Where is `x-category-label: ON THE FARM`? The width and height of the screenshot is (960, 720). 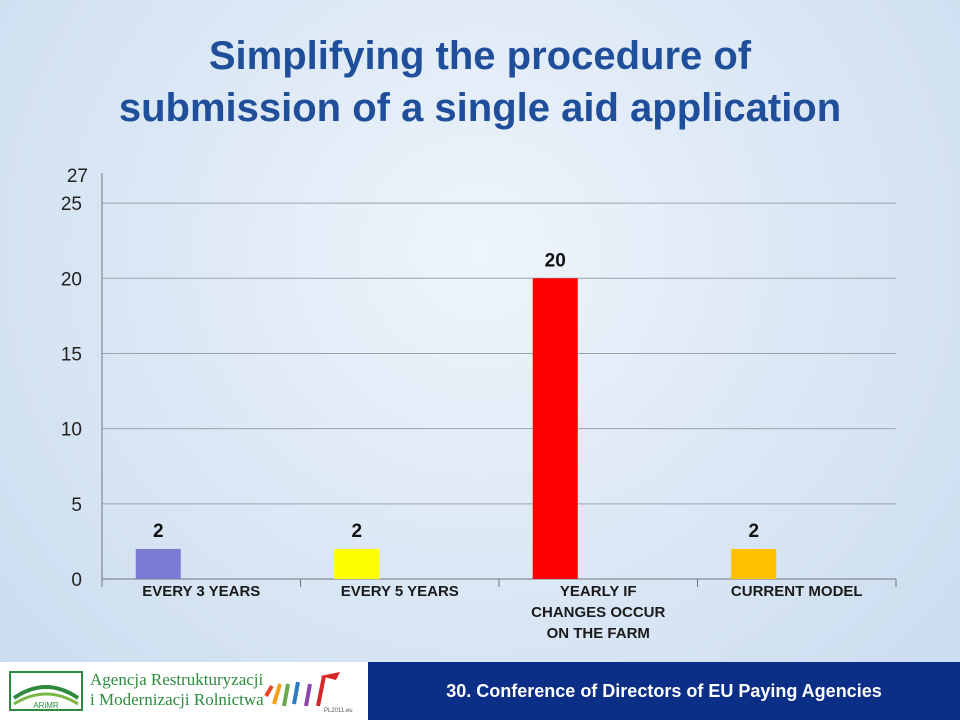 x-category-label: ON THE FARM is located at coordinates (598, 633).